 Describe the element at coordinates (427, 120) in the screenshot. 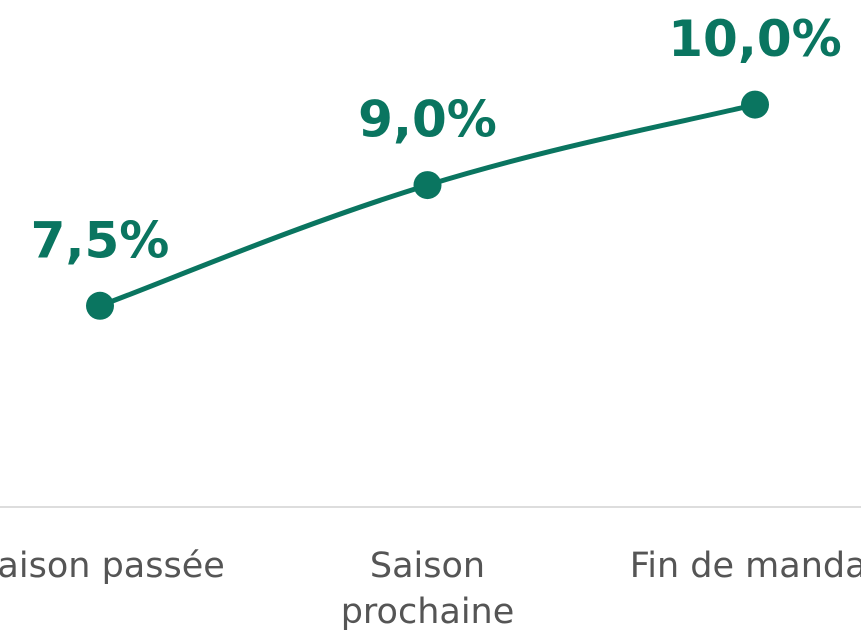

I see `value-label: 9,0%` at that location.